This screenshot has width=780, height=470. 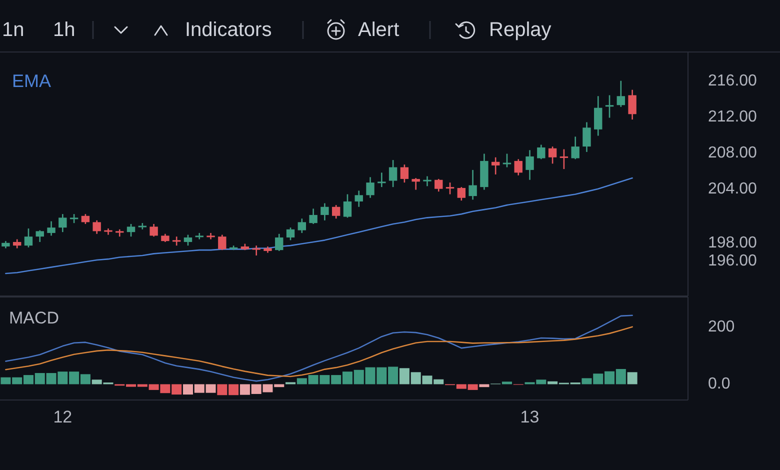 I want to click on text: Indicators, so click(x=228, y=30).